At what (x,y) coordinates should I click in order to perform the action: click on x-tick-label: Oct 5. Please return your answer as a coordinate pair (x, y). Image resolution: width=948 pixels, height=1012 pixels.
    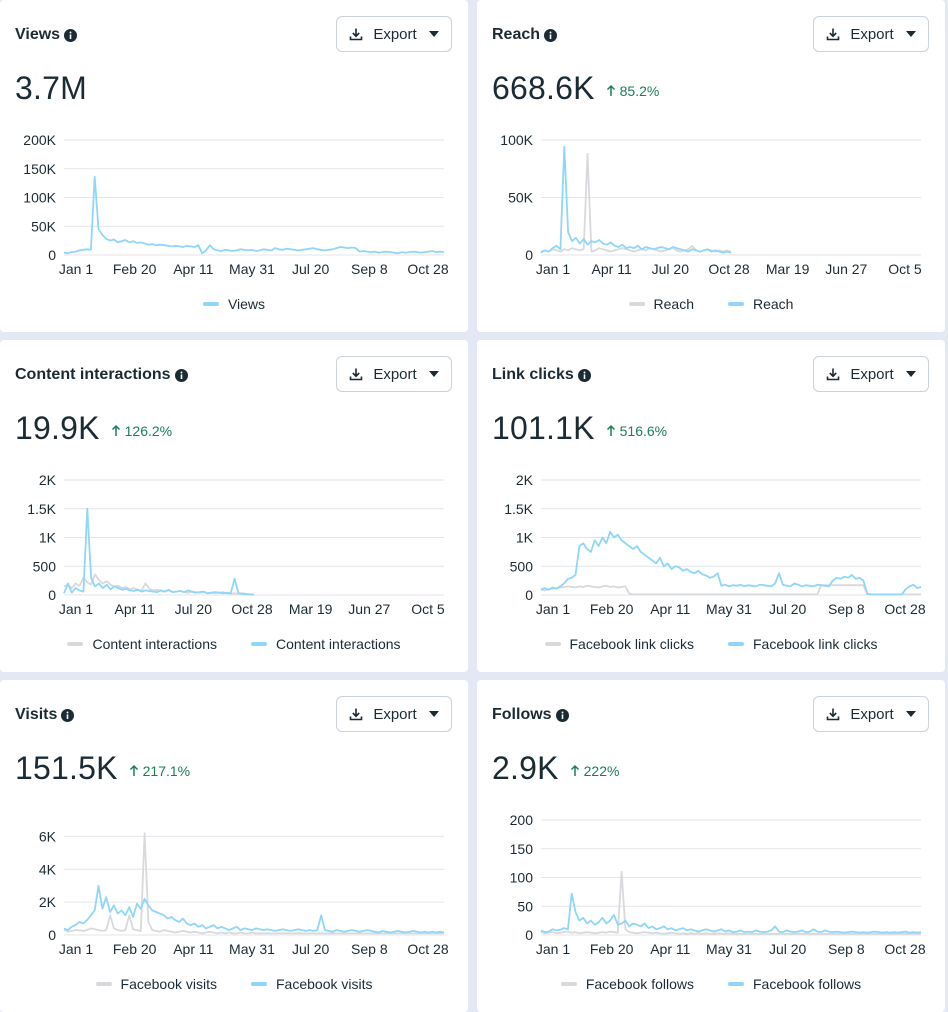
    Looking at the image, I should click on (905, 269).